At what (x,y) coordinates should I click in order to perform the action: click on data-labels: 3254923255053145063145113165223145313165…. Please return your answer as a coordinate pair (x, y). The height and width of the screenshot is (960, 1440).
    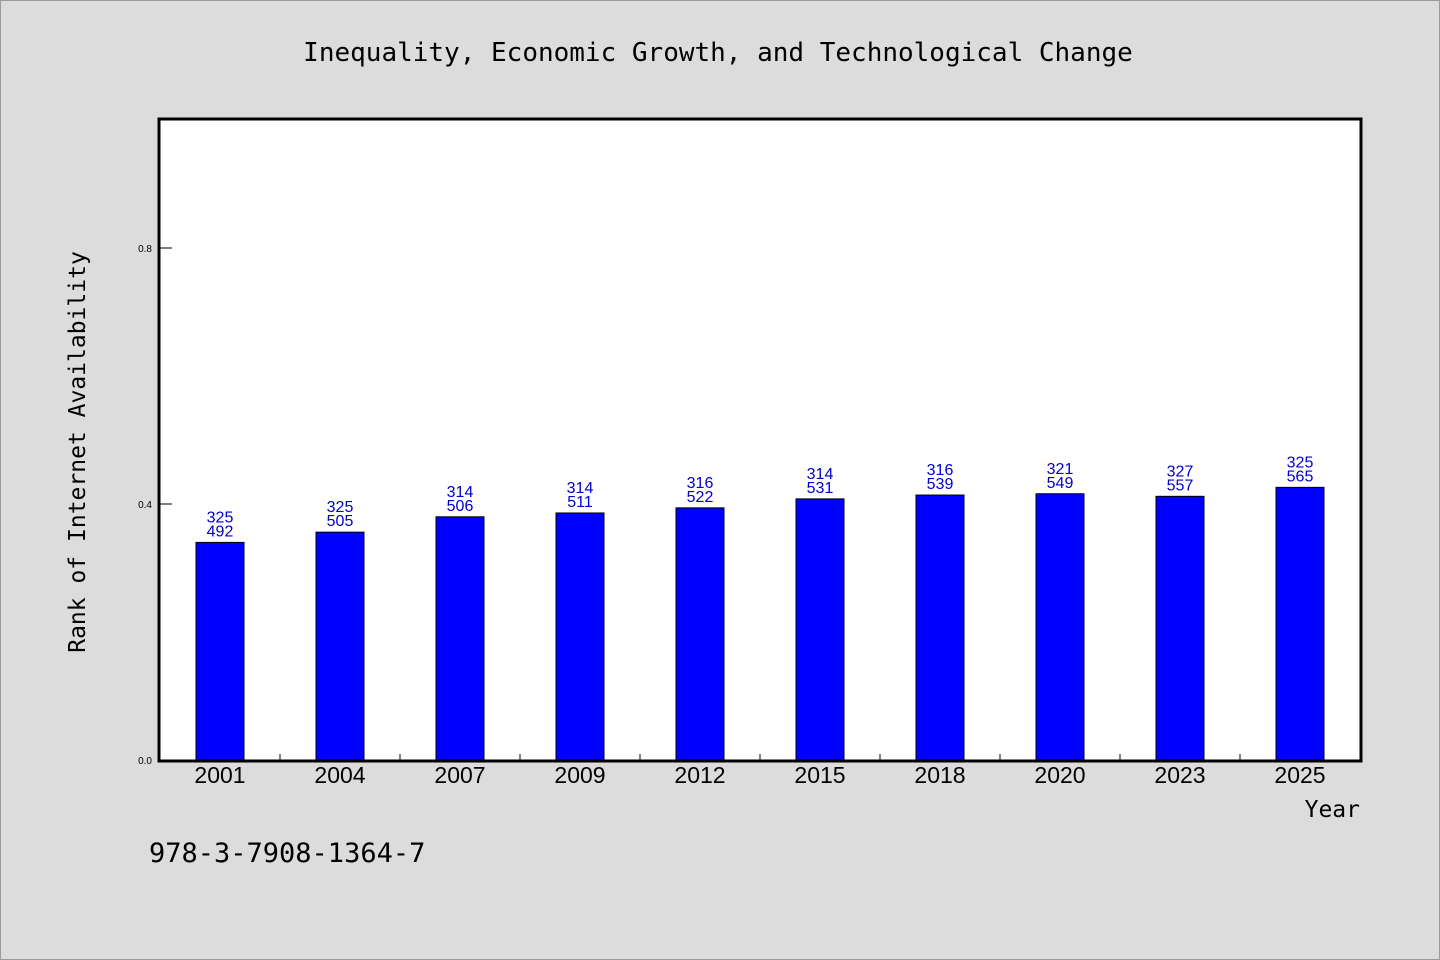
    Looking at the image, I should click on (760, 497).